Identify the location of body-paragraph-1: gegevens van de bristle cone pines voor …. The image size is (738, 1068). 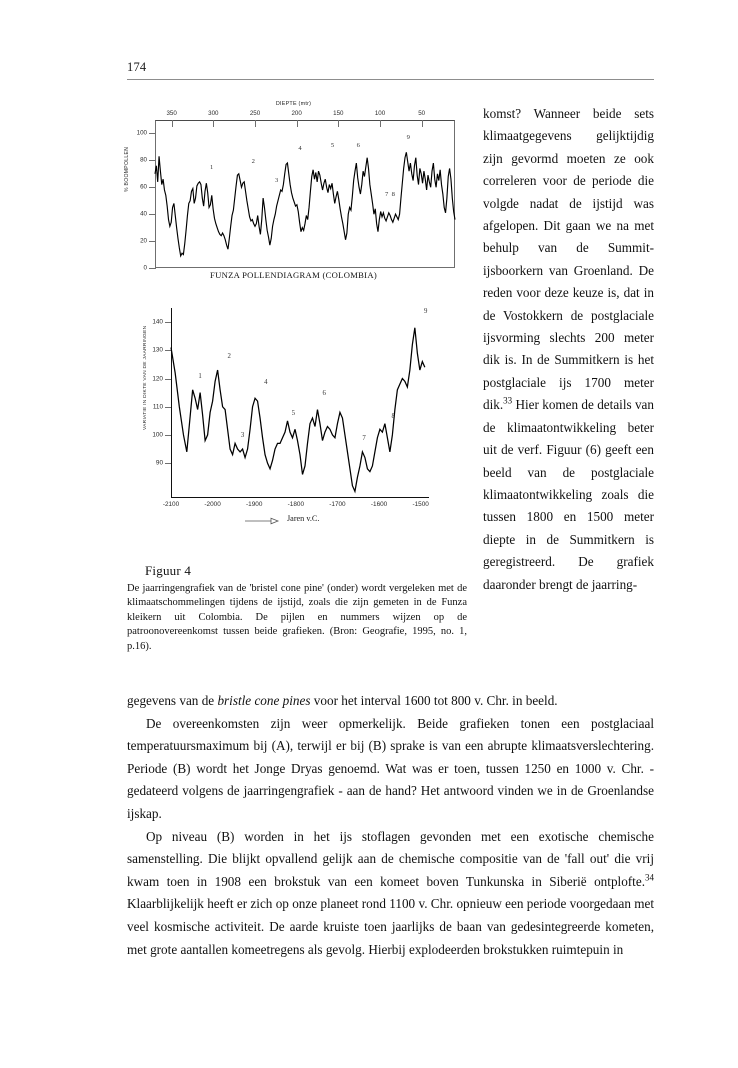
(390, 701).